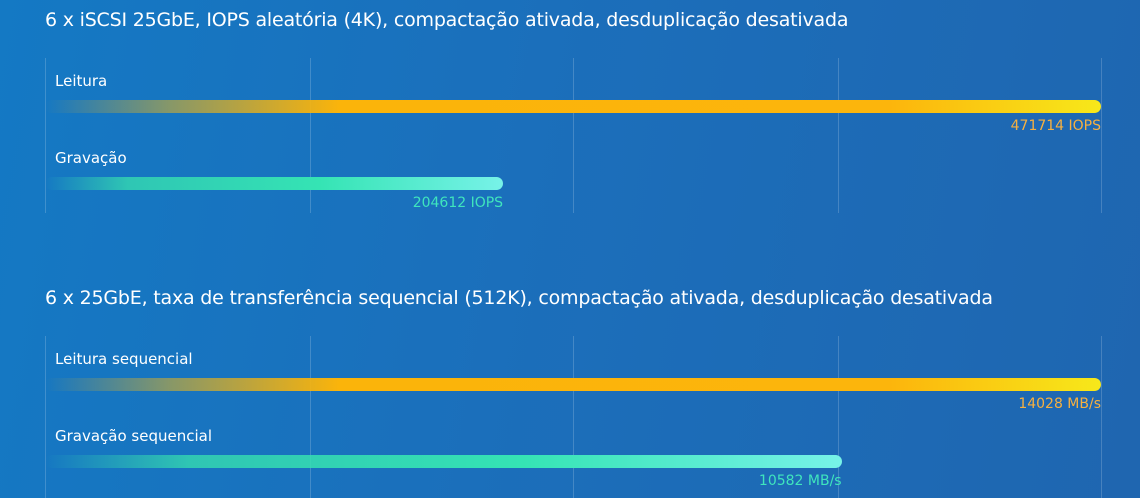  Describe the element at coordinates (1059, 404) in the screenshot. I see `bar-value-label: 14028 MB/s` at that location.